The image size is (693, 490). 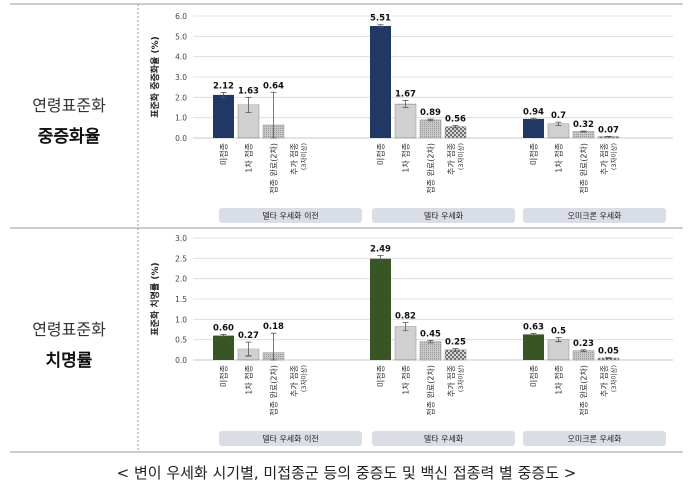 What do you see at coordinates (405, 317) in the screenshot?
I see `data-label: 0.82` at bounding box center [405, 317].